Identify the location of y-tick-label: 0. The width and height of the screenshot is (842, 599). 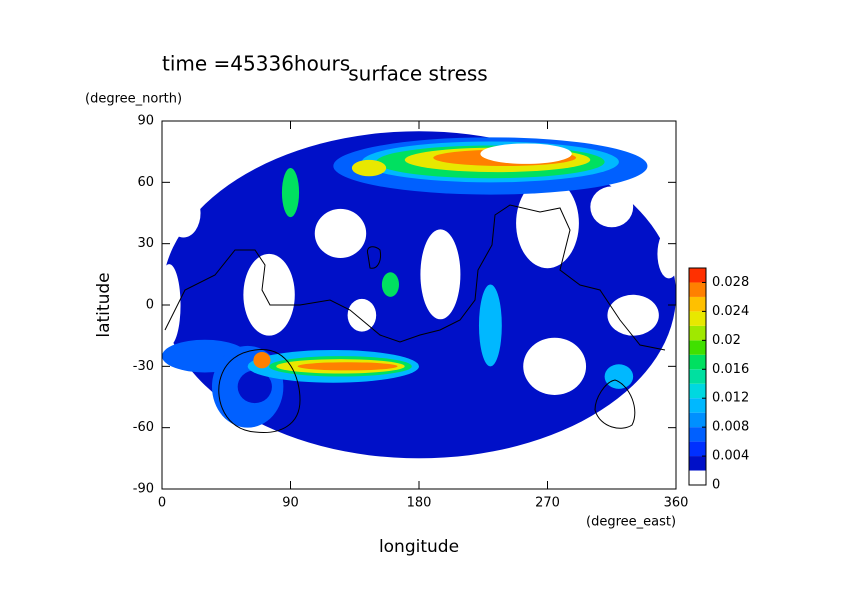
(150, 305).